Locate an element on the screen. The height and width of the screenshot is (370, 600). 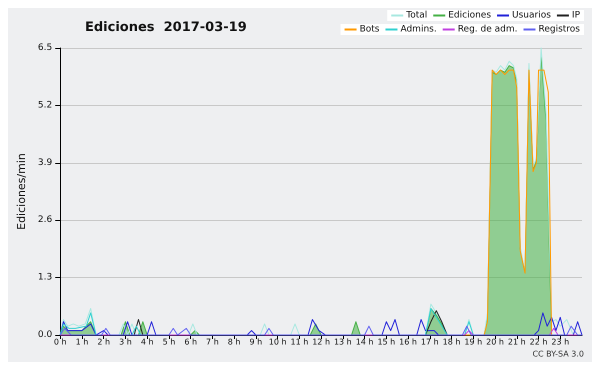
legend-label: Registros is located at coordinates (559, 29).